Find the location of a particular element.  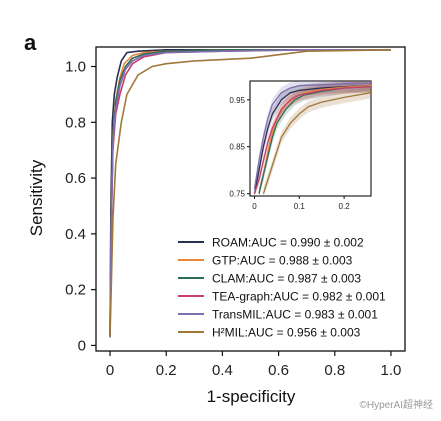

y-axis-label: Sensitivity is located at coordinates (36, 197).